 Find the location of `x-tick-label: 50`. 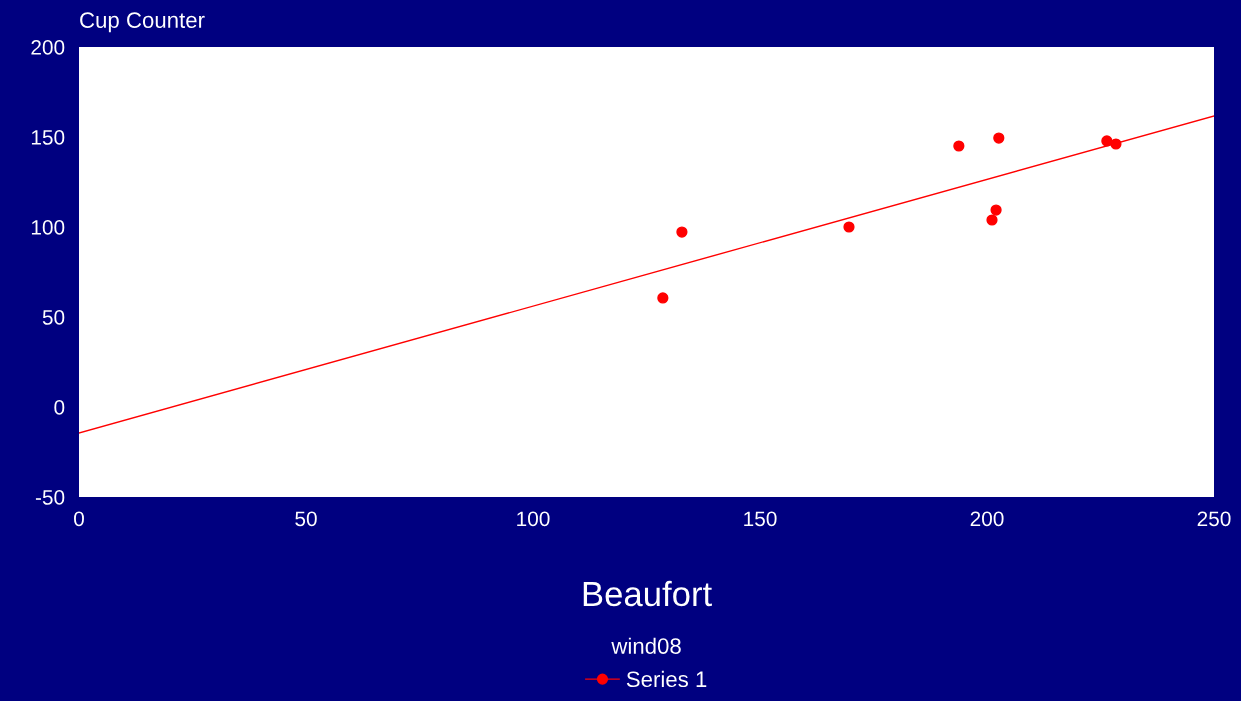

x-tick-label: 50 is located at coordinates (306, 519).